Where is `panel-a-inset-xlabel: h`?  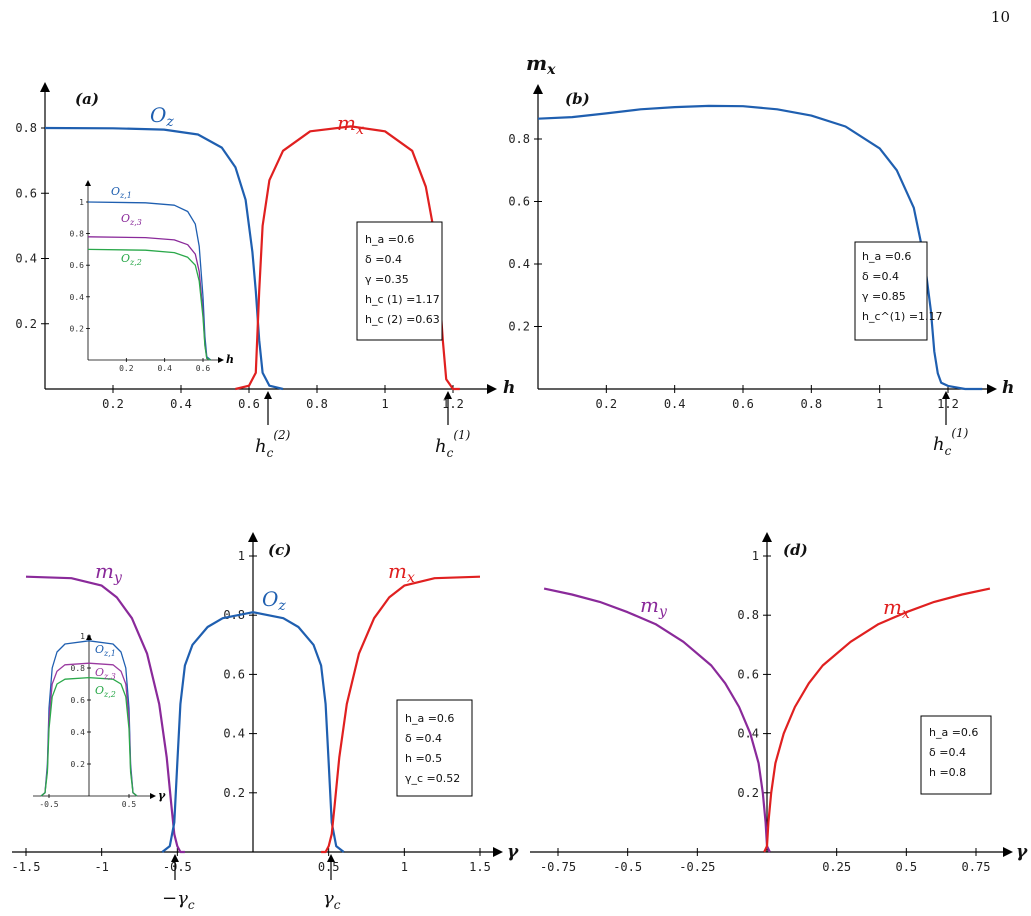 panel-a-inset-xlabel: h is located at coordinates (230, 359).